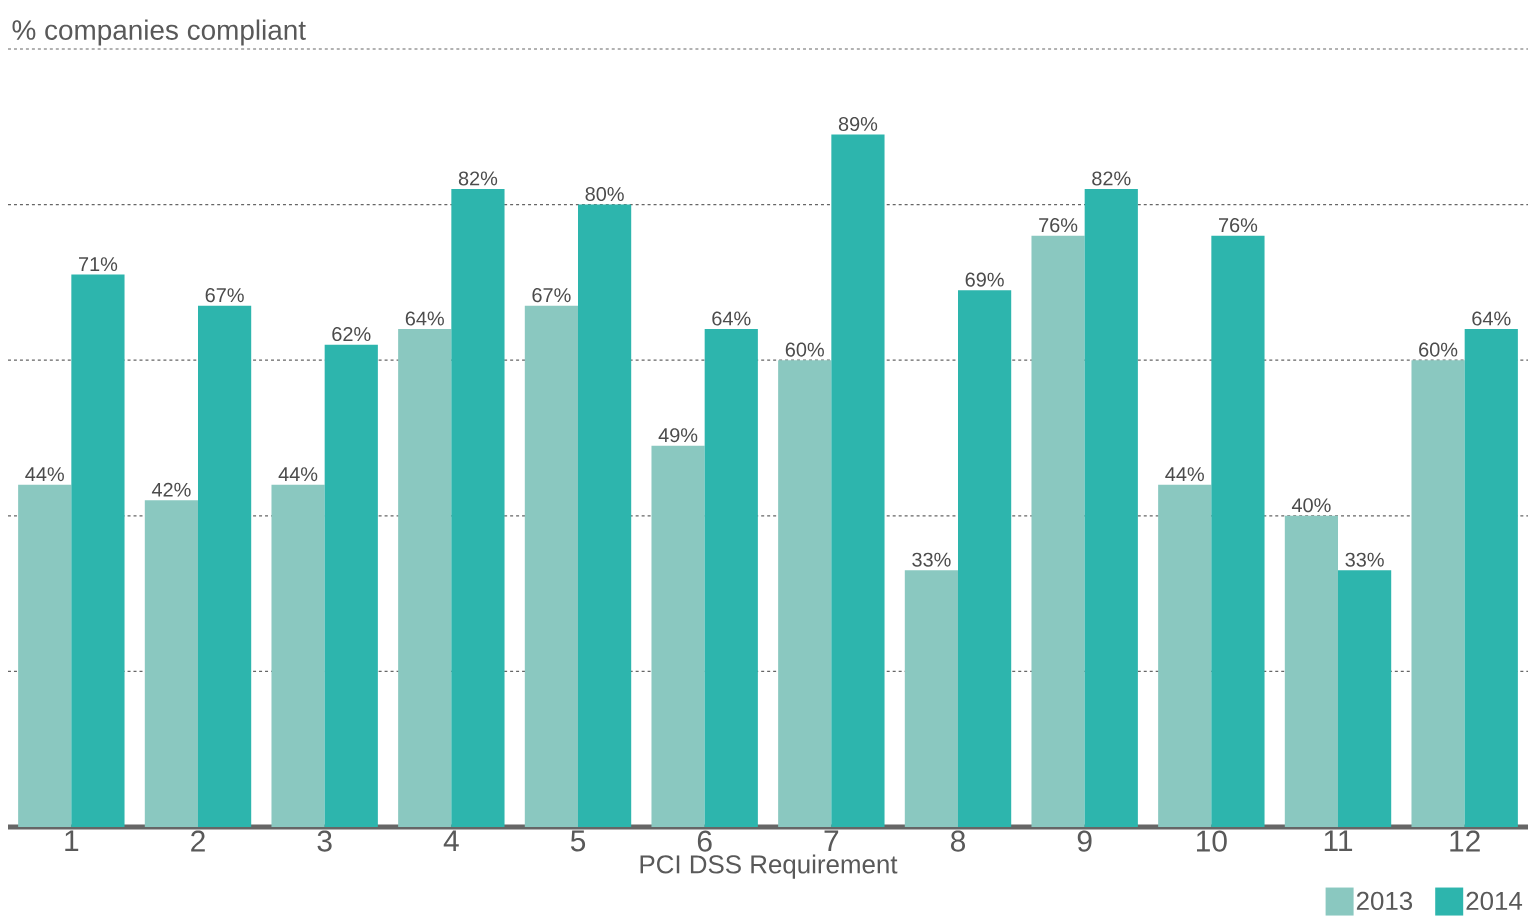 This screenshot has width=1532, height=922. Describe the element at coordinates (858, 124) in the screenshot. I see `data-label: 89%` at that location.